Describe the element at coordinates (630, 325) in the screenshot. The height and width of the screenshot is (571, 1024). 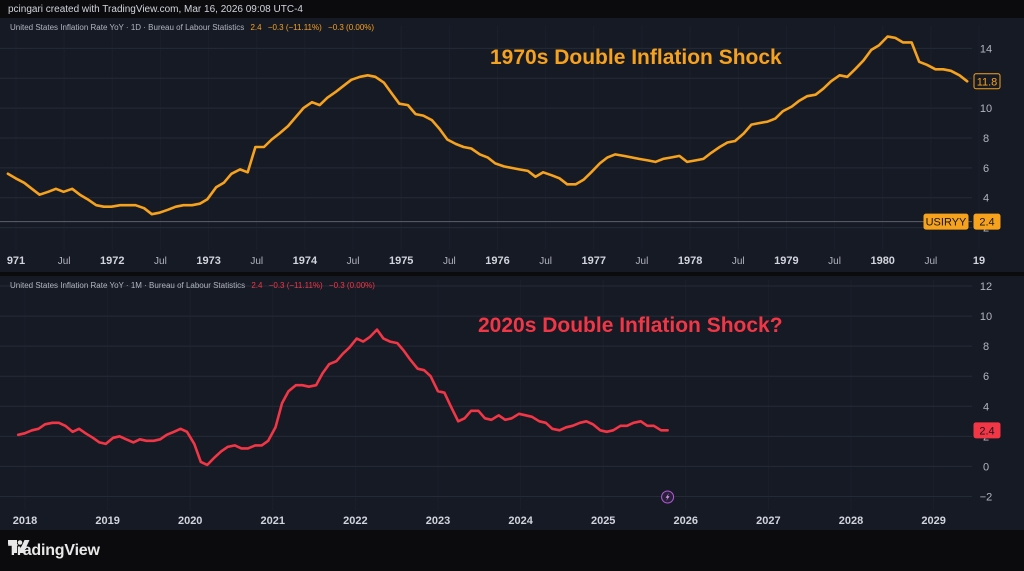
I see `chart-title-2020s: 2020s Double Inflation Shock?` at that location.